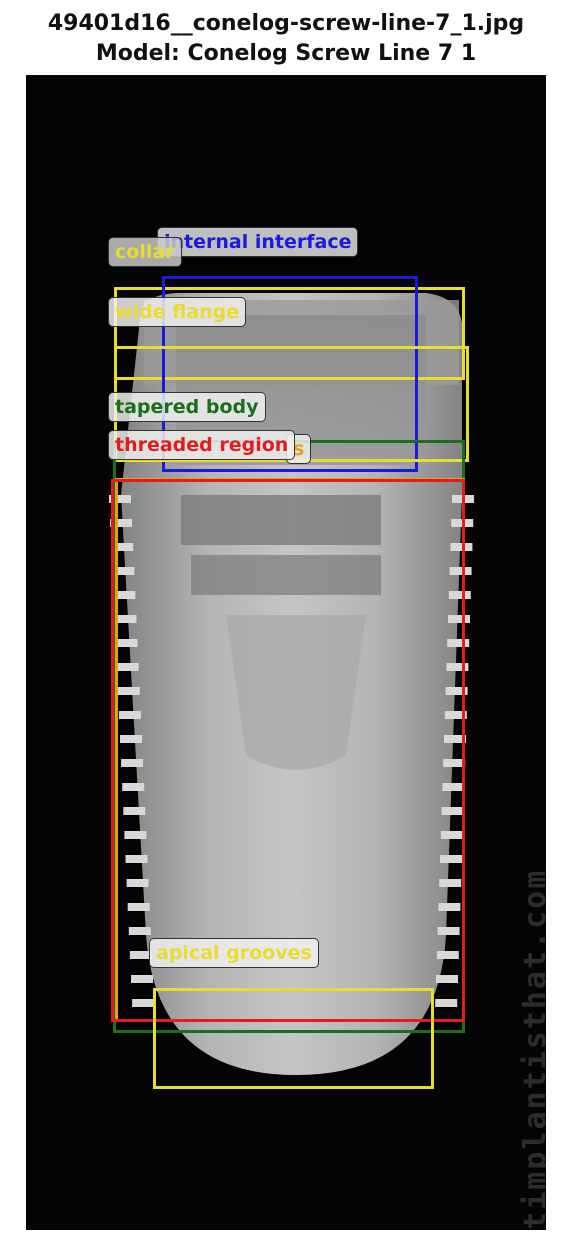 The height and width of the screenshot is (1245, 572). What do you see at coordinates (177, 312) in the screenshot?
I see `label-wide-flange: wide flange` at bounding box center [177, 312].